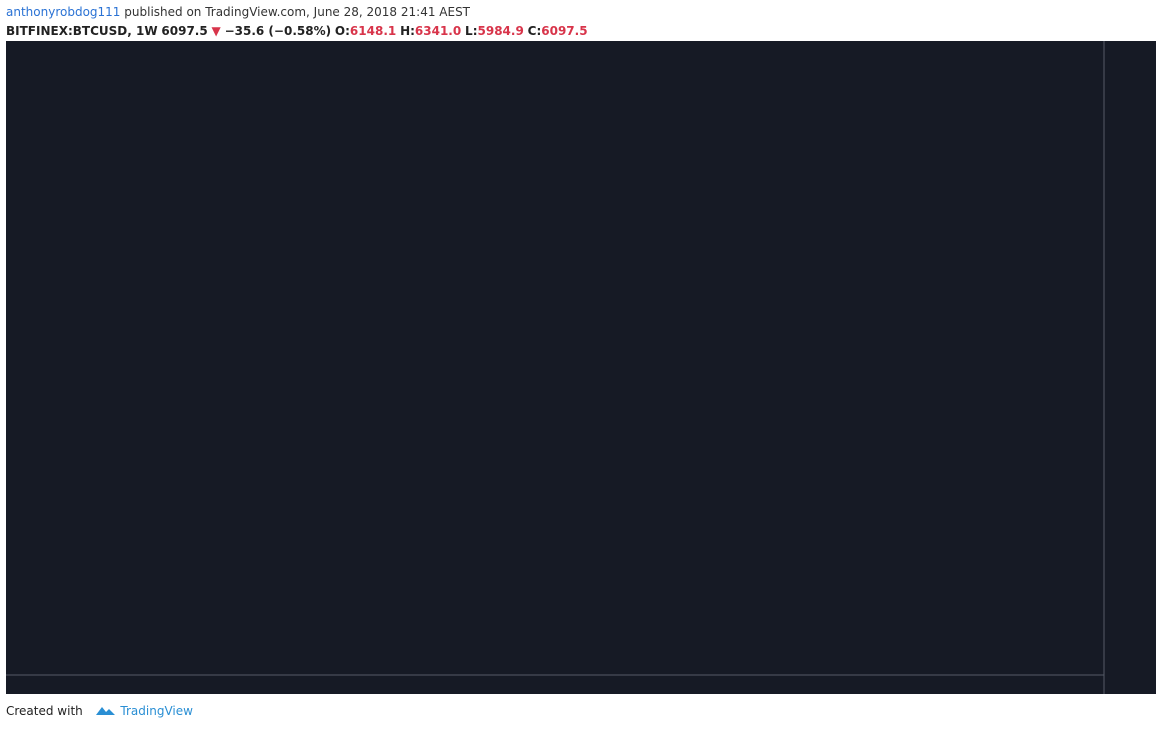  Describe the element at coordinates (373, 31) in the screenshot. I see `o: 6148.1` at that location.